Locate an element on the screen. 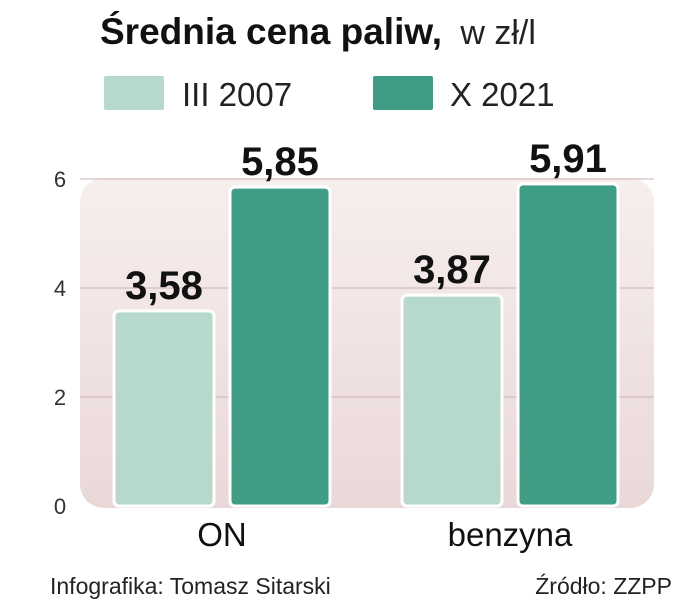 The width and height of the screenshot is (690, 611). legend: III 2007 X 2021 is located at coordinates (328, 93).